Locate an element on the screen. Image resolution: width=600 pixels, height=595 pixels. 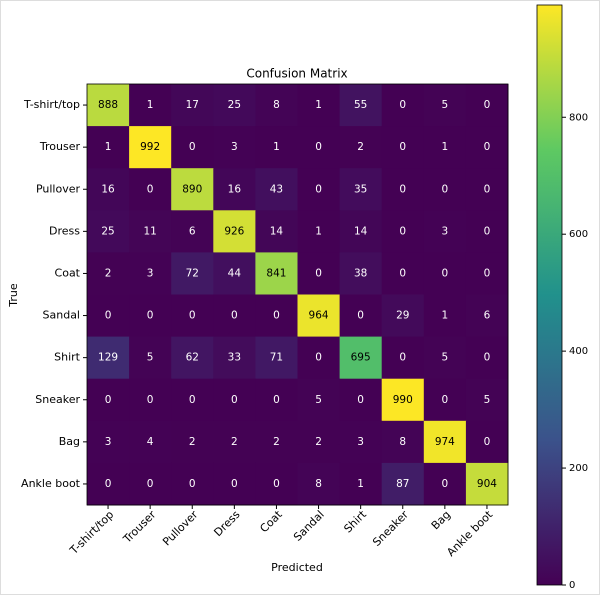
cell-label: 16 is located at coordinates (235, 189).